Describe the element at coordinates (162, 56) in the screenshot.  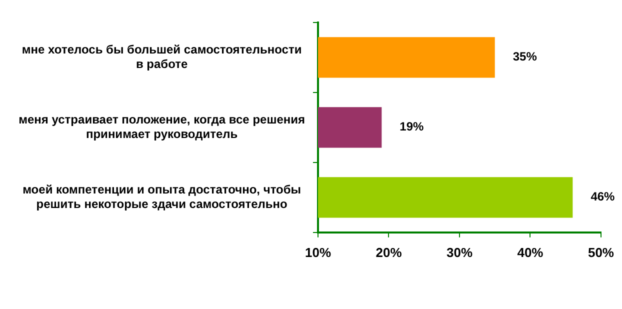
I see `y-tick-label: мне хотелось бы большей самостоятельности в работе` at that location.